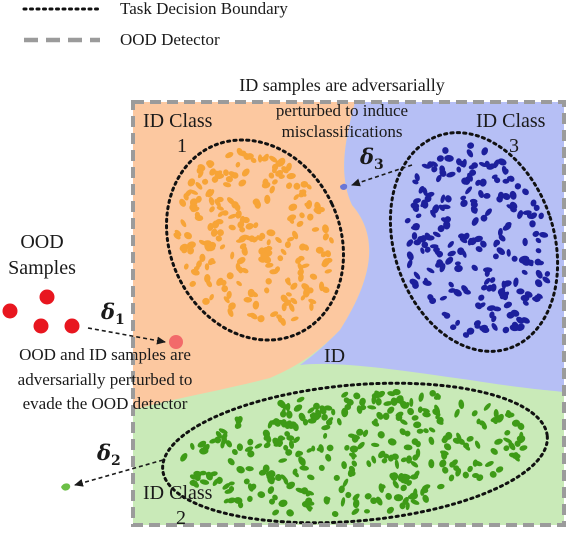 This screenshot has width=570, height=536. What do you see at coordinates (354, 453) in the screenshot?
I see `id-class-2-points` at bounding box center [354, 453].